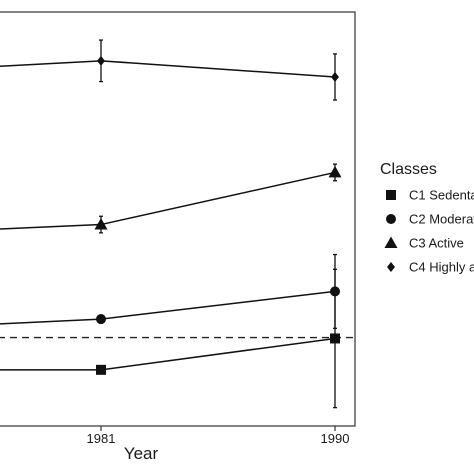  I want to click on legend-label: C3 Active, so click(436, 243).